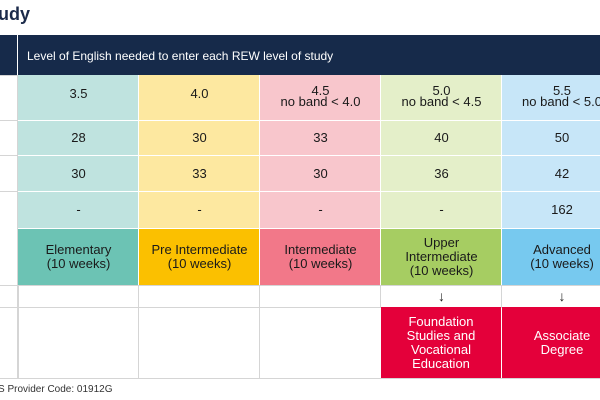 The width and height of the screenshot is (600, 400). I want to click on ielts-score: 5.0, so click(441, 90).